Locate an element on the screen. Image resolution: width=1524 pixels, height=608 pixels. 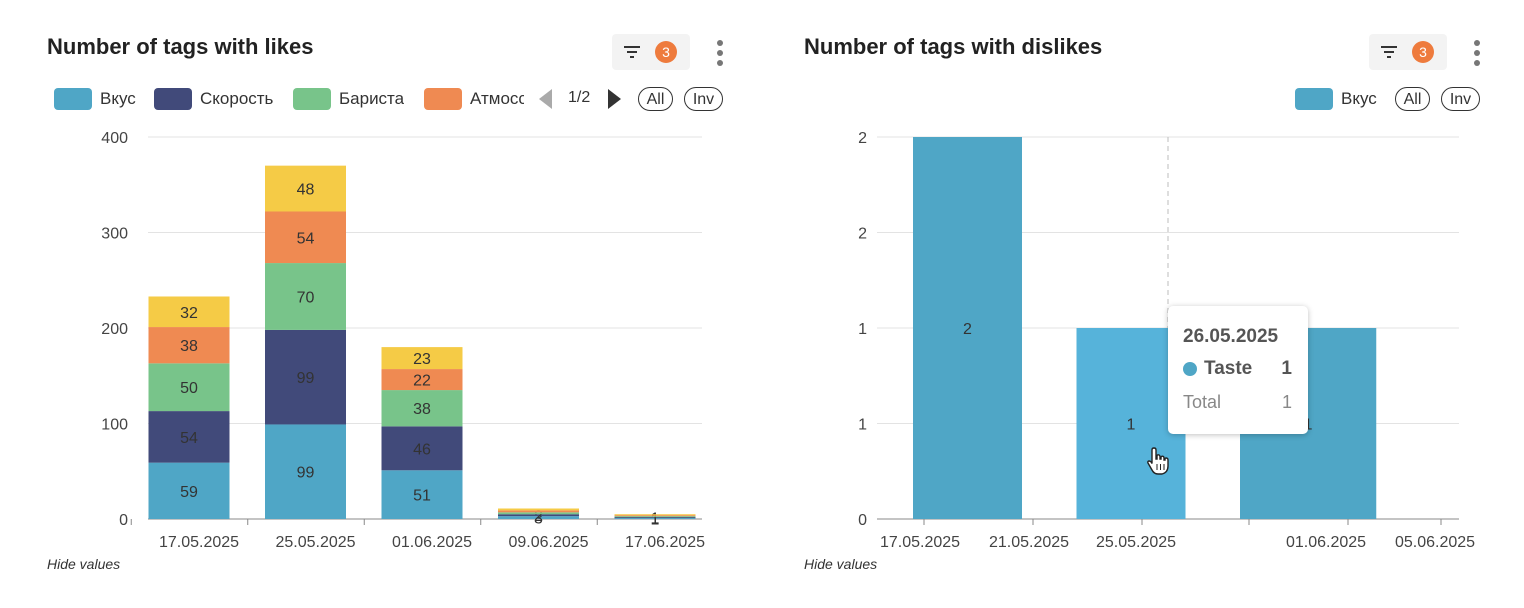
bar-value-label: 23 is located at coordinates (422, 359).